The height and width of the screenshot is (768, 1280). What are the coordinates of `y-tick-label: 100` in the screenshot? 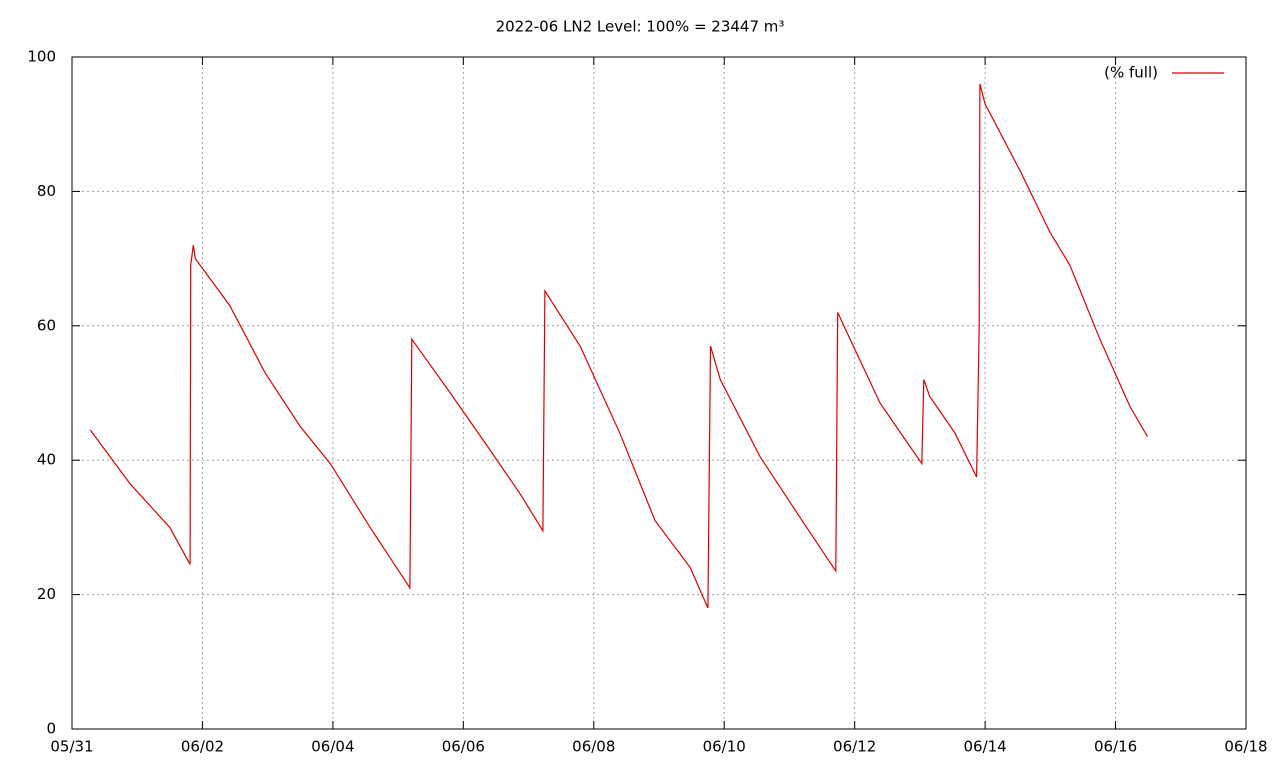 It's located at (41, 57).